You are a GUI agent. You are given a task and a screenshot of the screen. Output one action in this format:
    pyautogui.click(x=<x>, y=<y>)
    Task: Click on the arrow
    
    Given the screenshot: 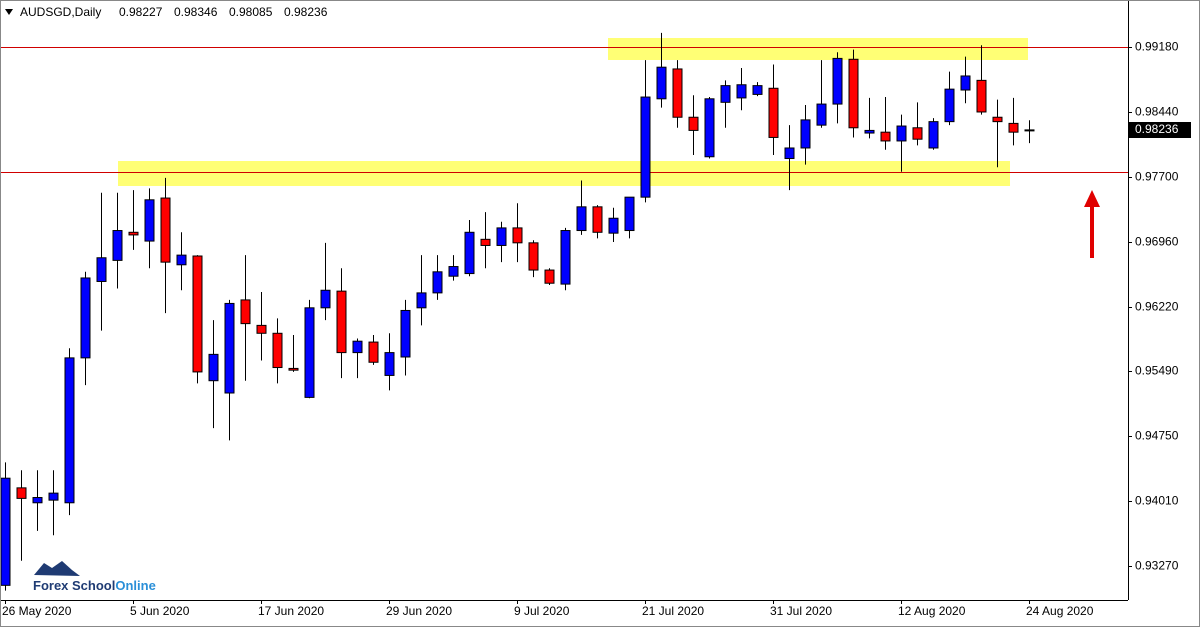 What is the action you would take?
    pyautogui.click(x=1092, y=224)
    